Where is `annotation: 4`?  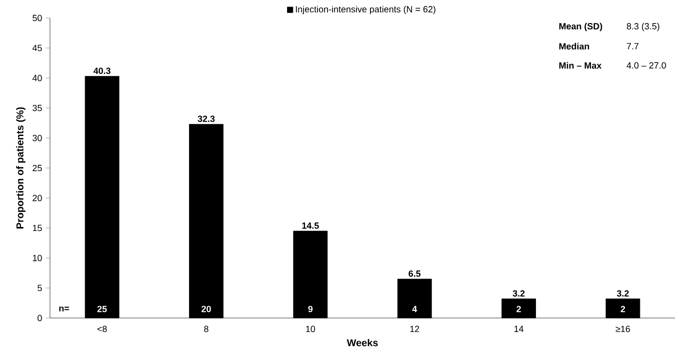 annotation: 4 is located at coordinates (415, 309).